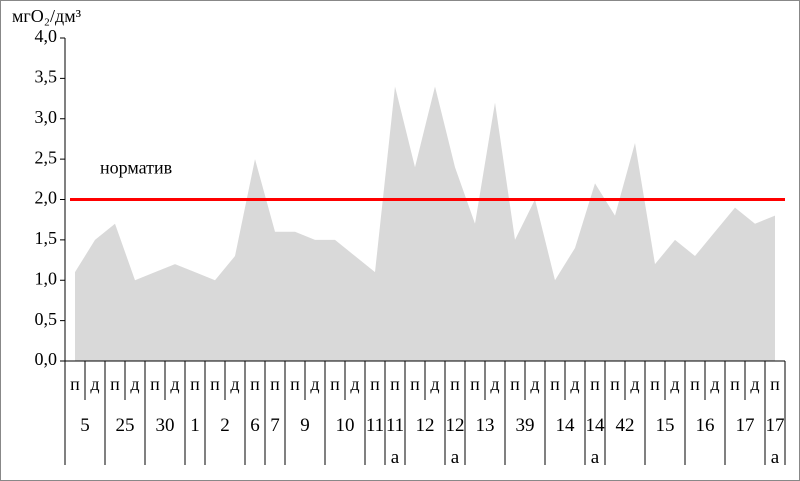 This screenshot has height=481, width=800. Describe the element at coordinates (665, 425) in the screenshot. I see `group-label: 15` at that location.